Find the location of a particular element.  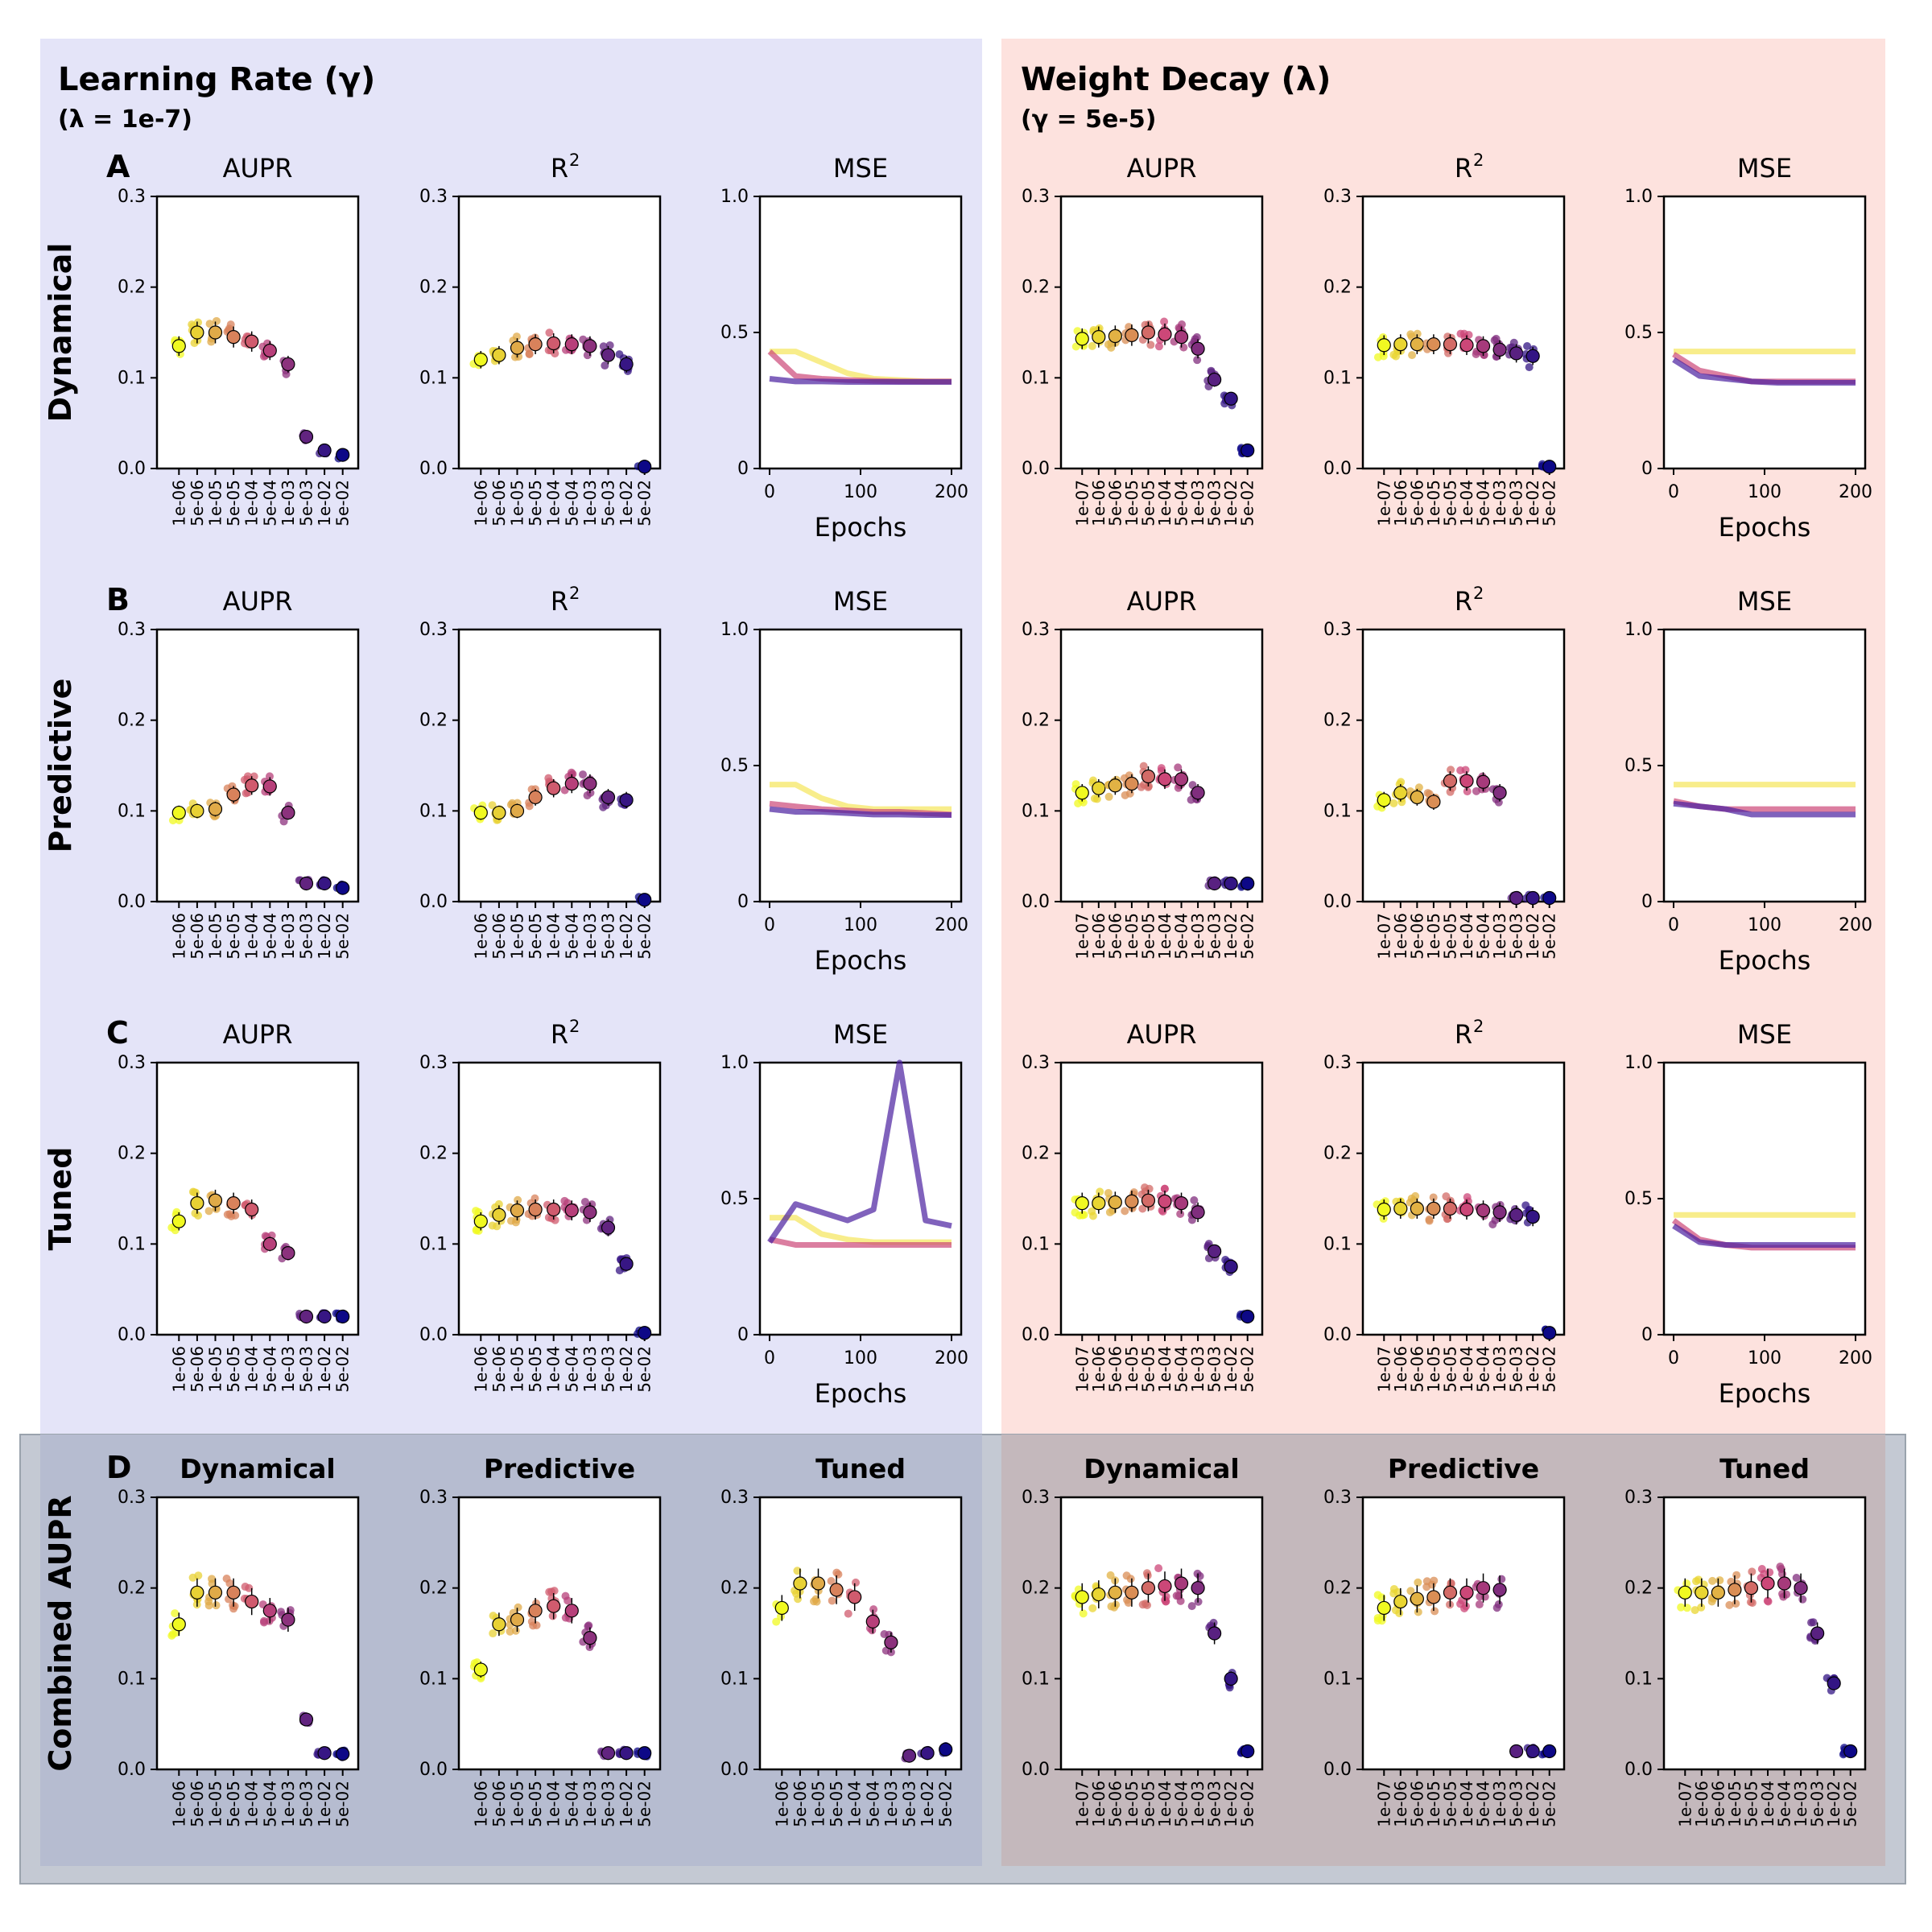

A-lr-aupr-mean-marker is located at coordinates (269, 350).